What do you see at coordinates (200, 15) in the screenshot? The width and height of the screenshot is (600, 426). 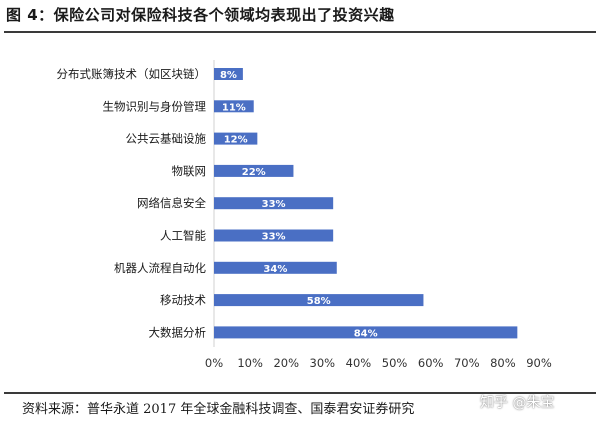 I see `figure-title: 图 4：保险公司对保险科技各个领域均表现出了投资兴趣` at bounding box center [200, 15].